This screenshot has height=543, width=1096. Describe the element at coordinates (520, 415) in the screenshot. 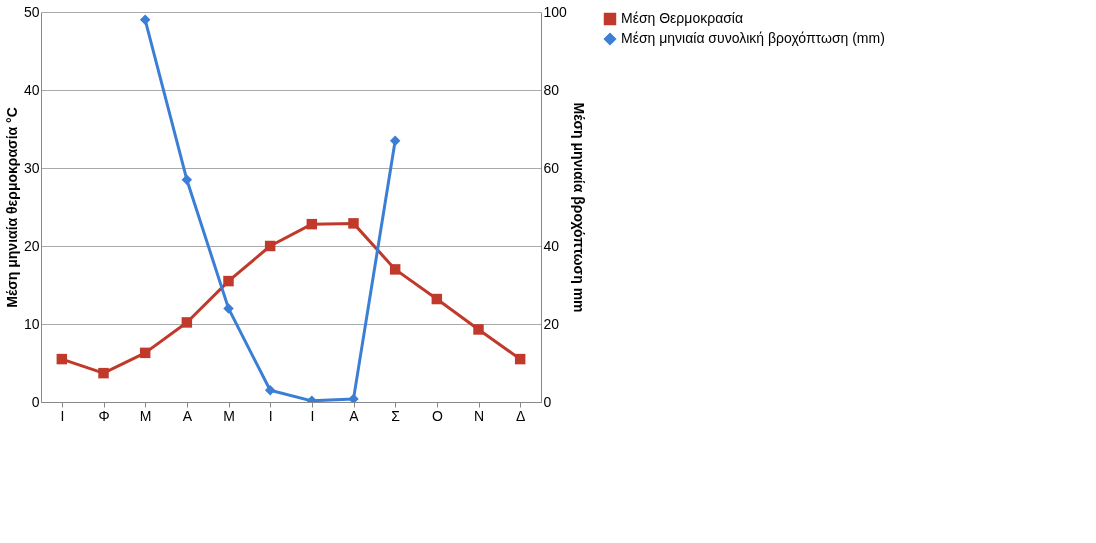

I see `x-tick-label: Δ` at that location.